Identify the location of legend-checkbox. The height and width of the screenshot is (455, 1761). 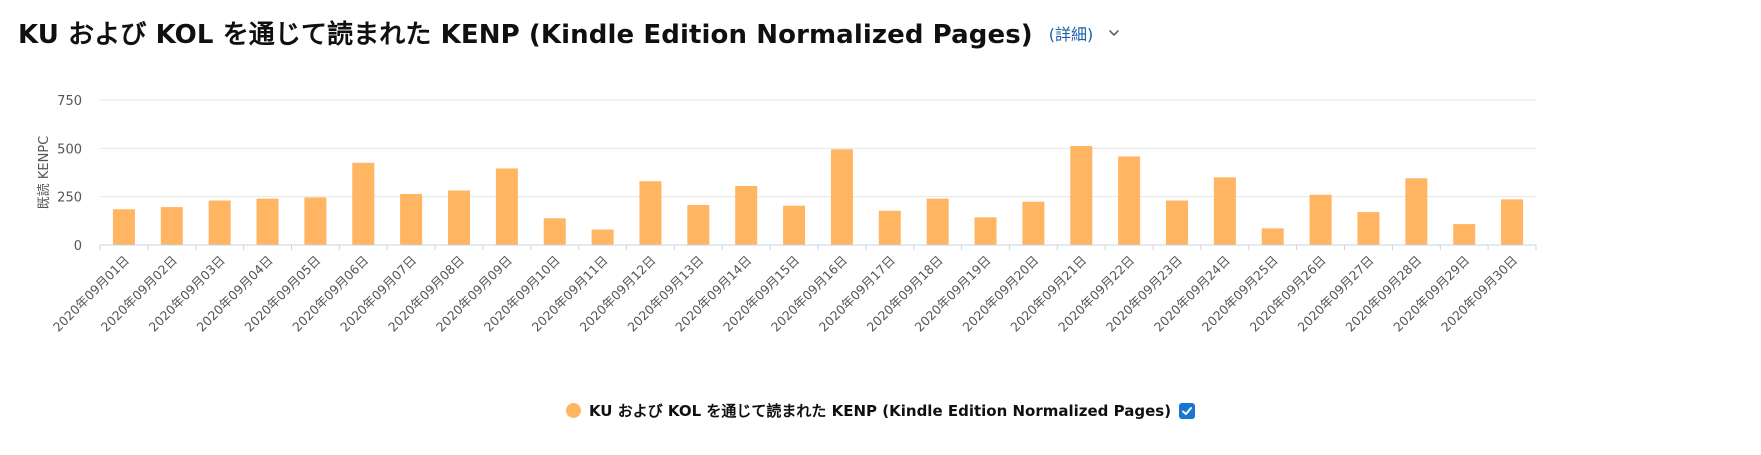
(1187, 410).